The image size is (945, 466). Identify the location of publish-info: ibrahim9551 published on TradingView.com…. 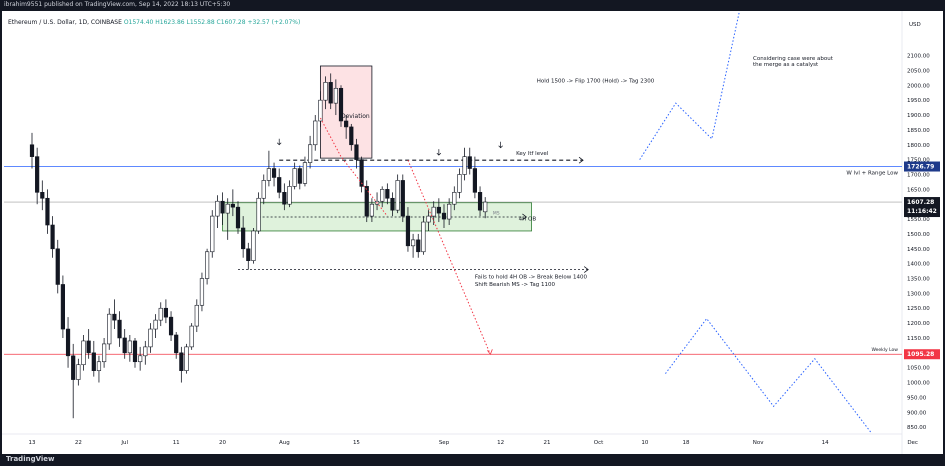
(117, 4).